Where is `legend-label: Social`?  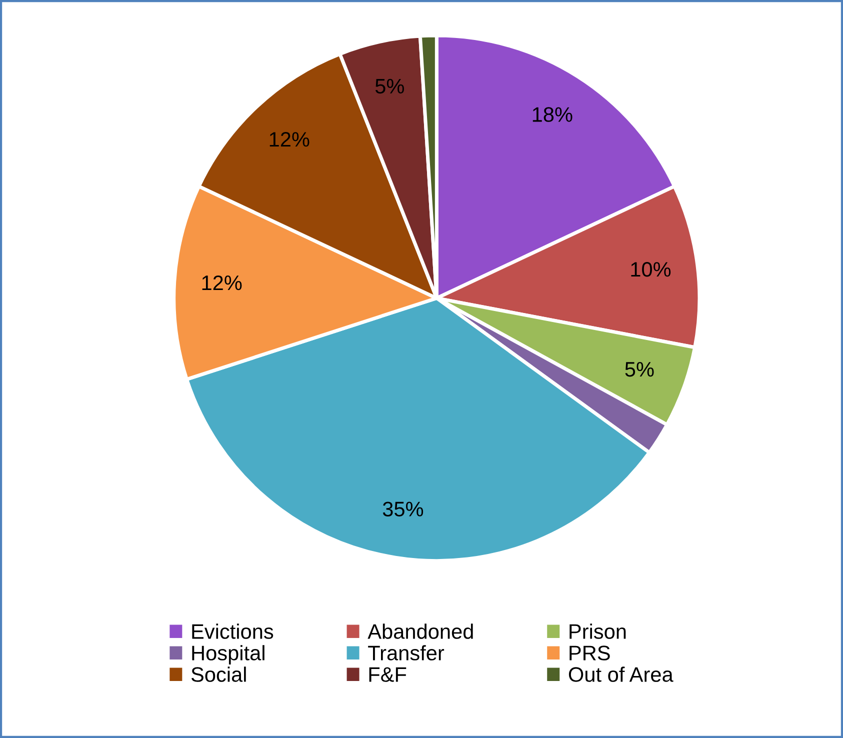
legend-label: Social is located at coordinates (218, 674).